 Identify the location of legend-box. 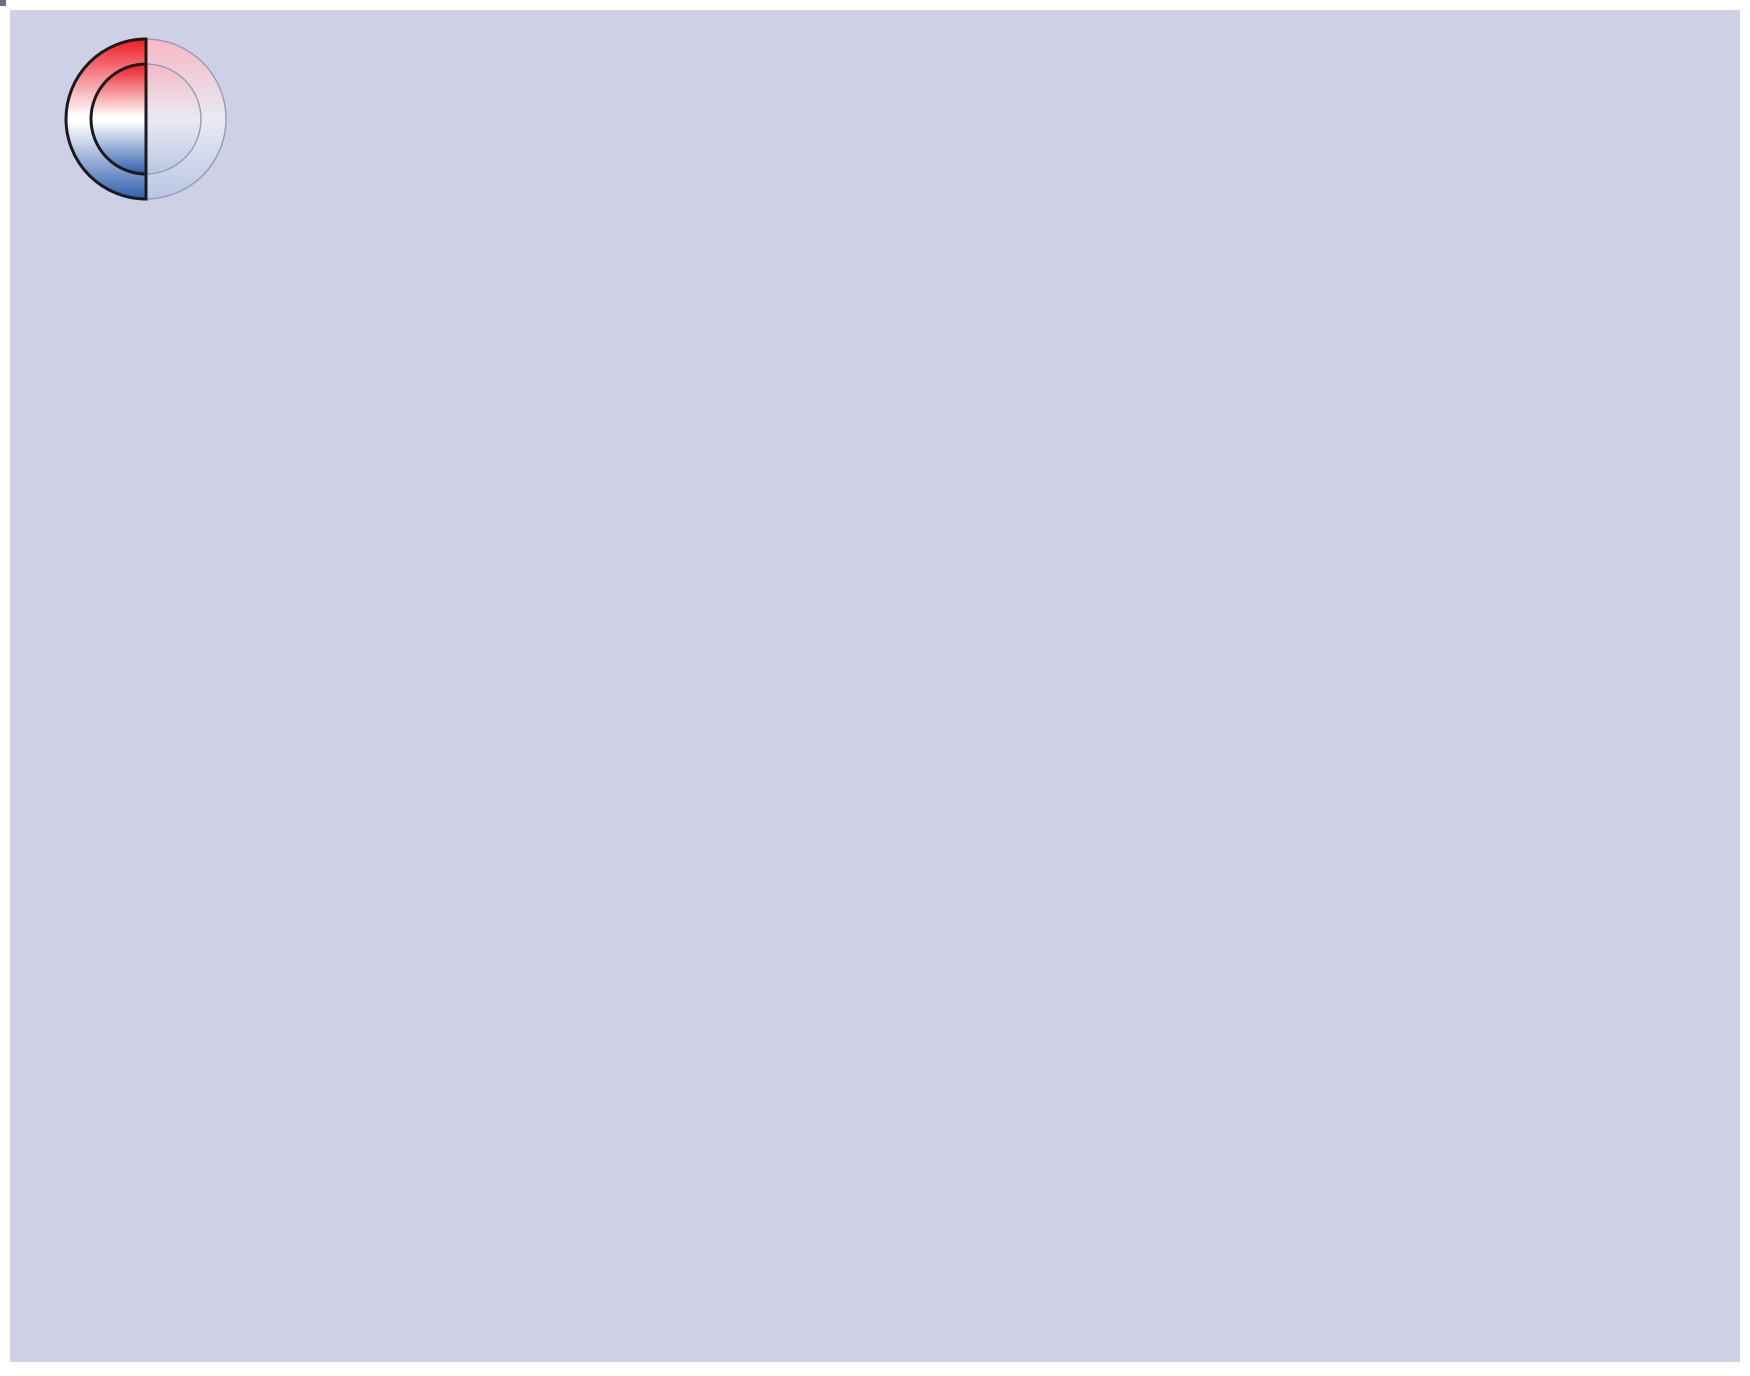
(113, 100).